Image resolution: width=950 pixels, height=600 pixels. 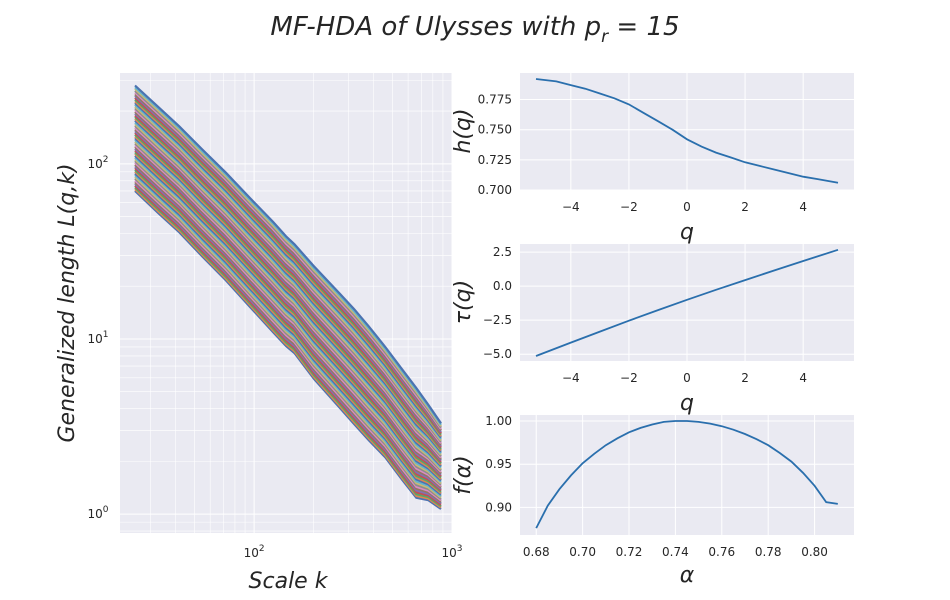 I want to click on hq-grid, so click(x=687, y=132).